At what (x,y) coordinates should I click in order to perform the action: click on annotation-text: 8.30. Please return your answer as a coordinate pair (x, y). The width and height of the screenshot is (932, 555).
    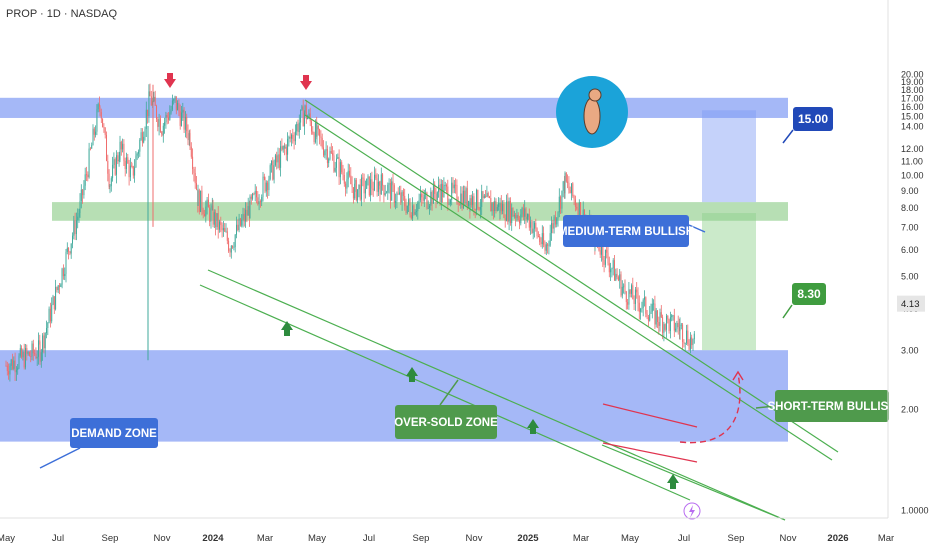
    Looking at the image, I should click on (809, 294).